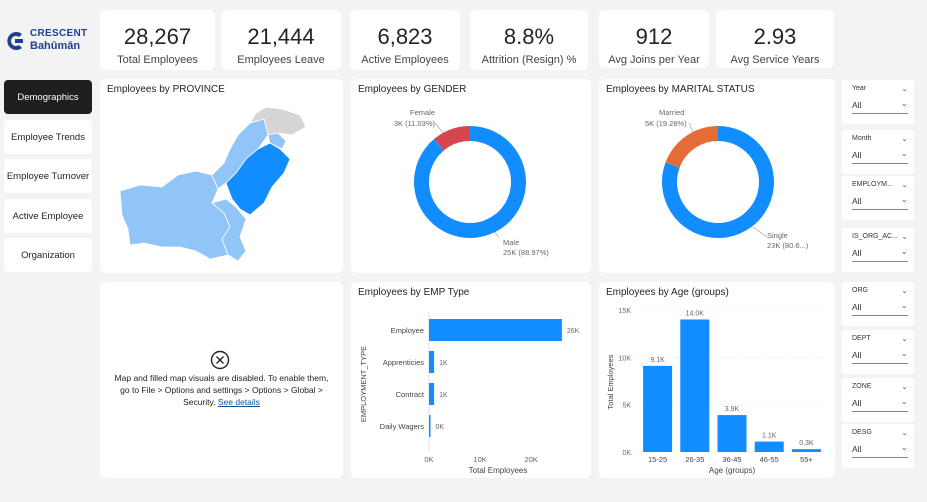 Image resolution: width=927 pixels, height=502 pixels. Describe the element at coordinates (412, 89) in the screenshot. I see `gender-chart-title: Employees by GENDER` at that location.